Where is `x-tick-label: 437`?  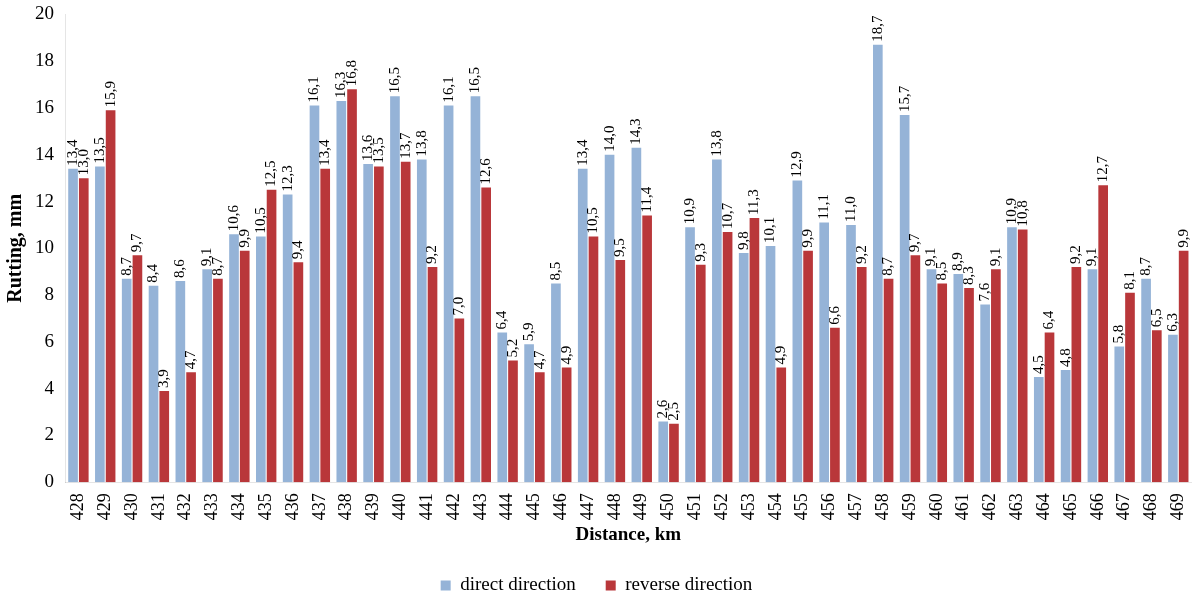
x-tick-label: 437 is located at coordinates (318, 507).